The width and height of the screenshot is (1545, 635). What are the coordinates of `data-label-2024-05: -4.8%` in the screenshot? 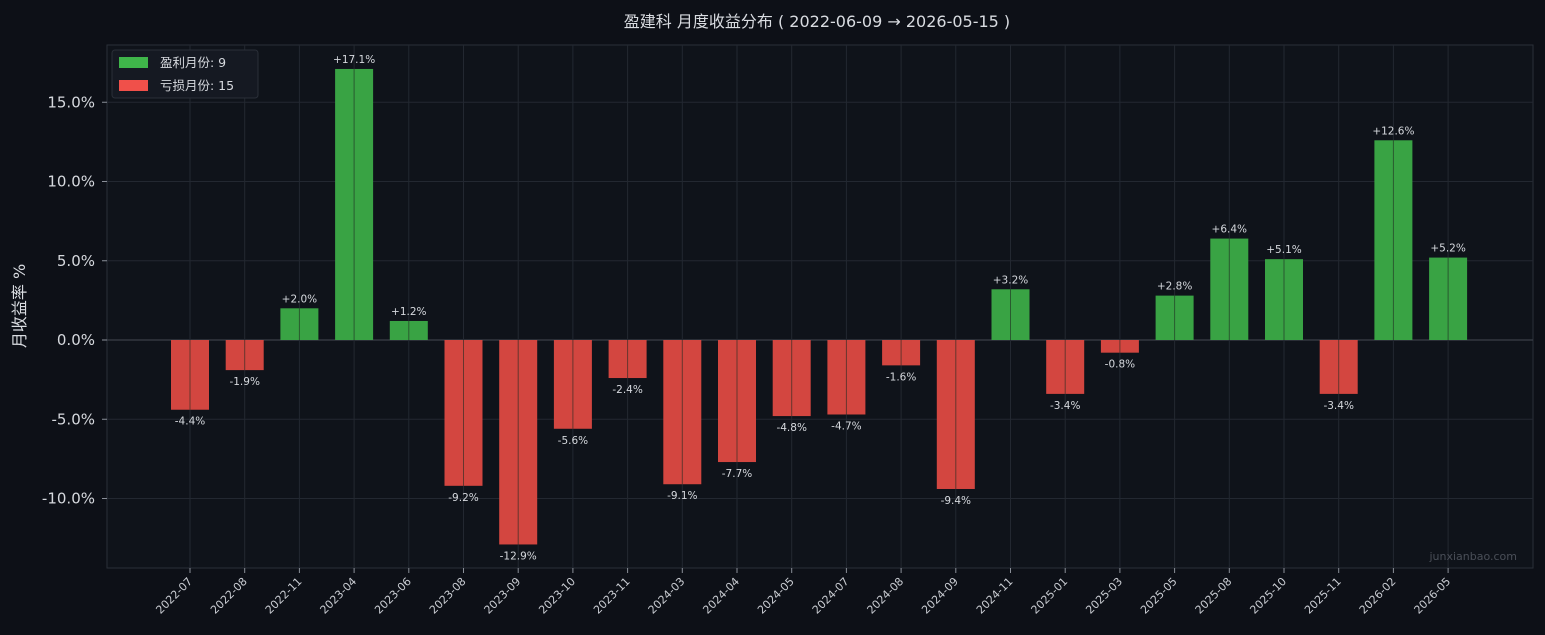 It's located at (791, 428).